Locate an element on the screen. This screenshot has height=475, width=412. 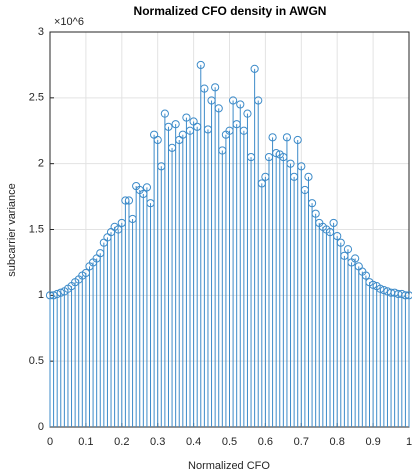
x-tick-label: 0.8 is located at coordinates (337, 442).